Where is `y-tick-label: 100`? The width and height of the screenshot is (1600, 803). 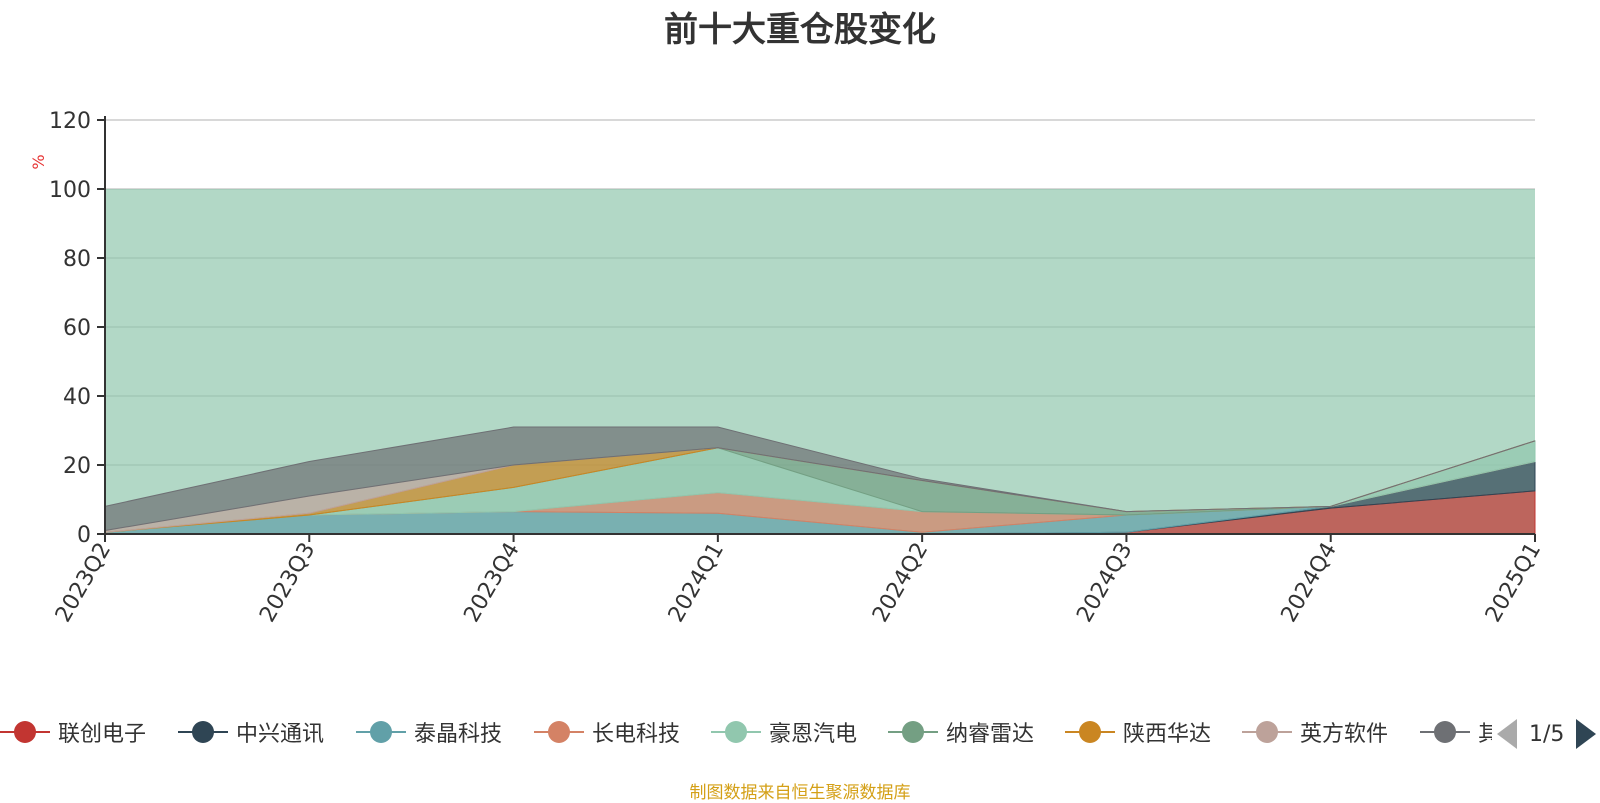 y-tick-label: 100 is located at coordinates (70, 190).